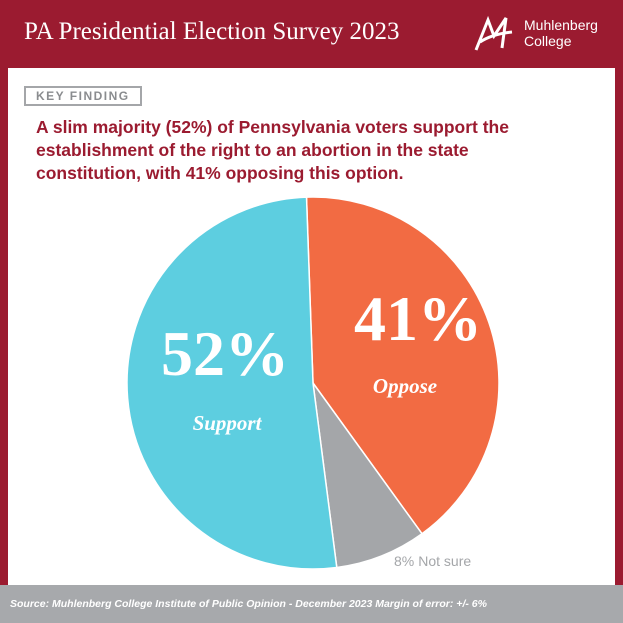 The width and height of the screenshot is (623, 623). I want to click on logo-text: College, so click(548, 41).